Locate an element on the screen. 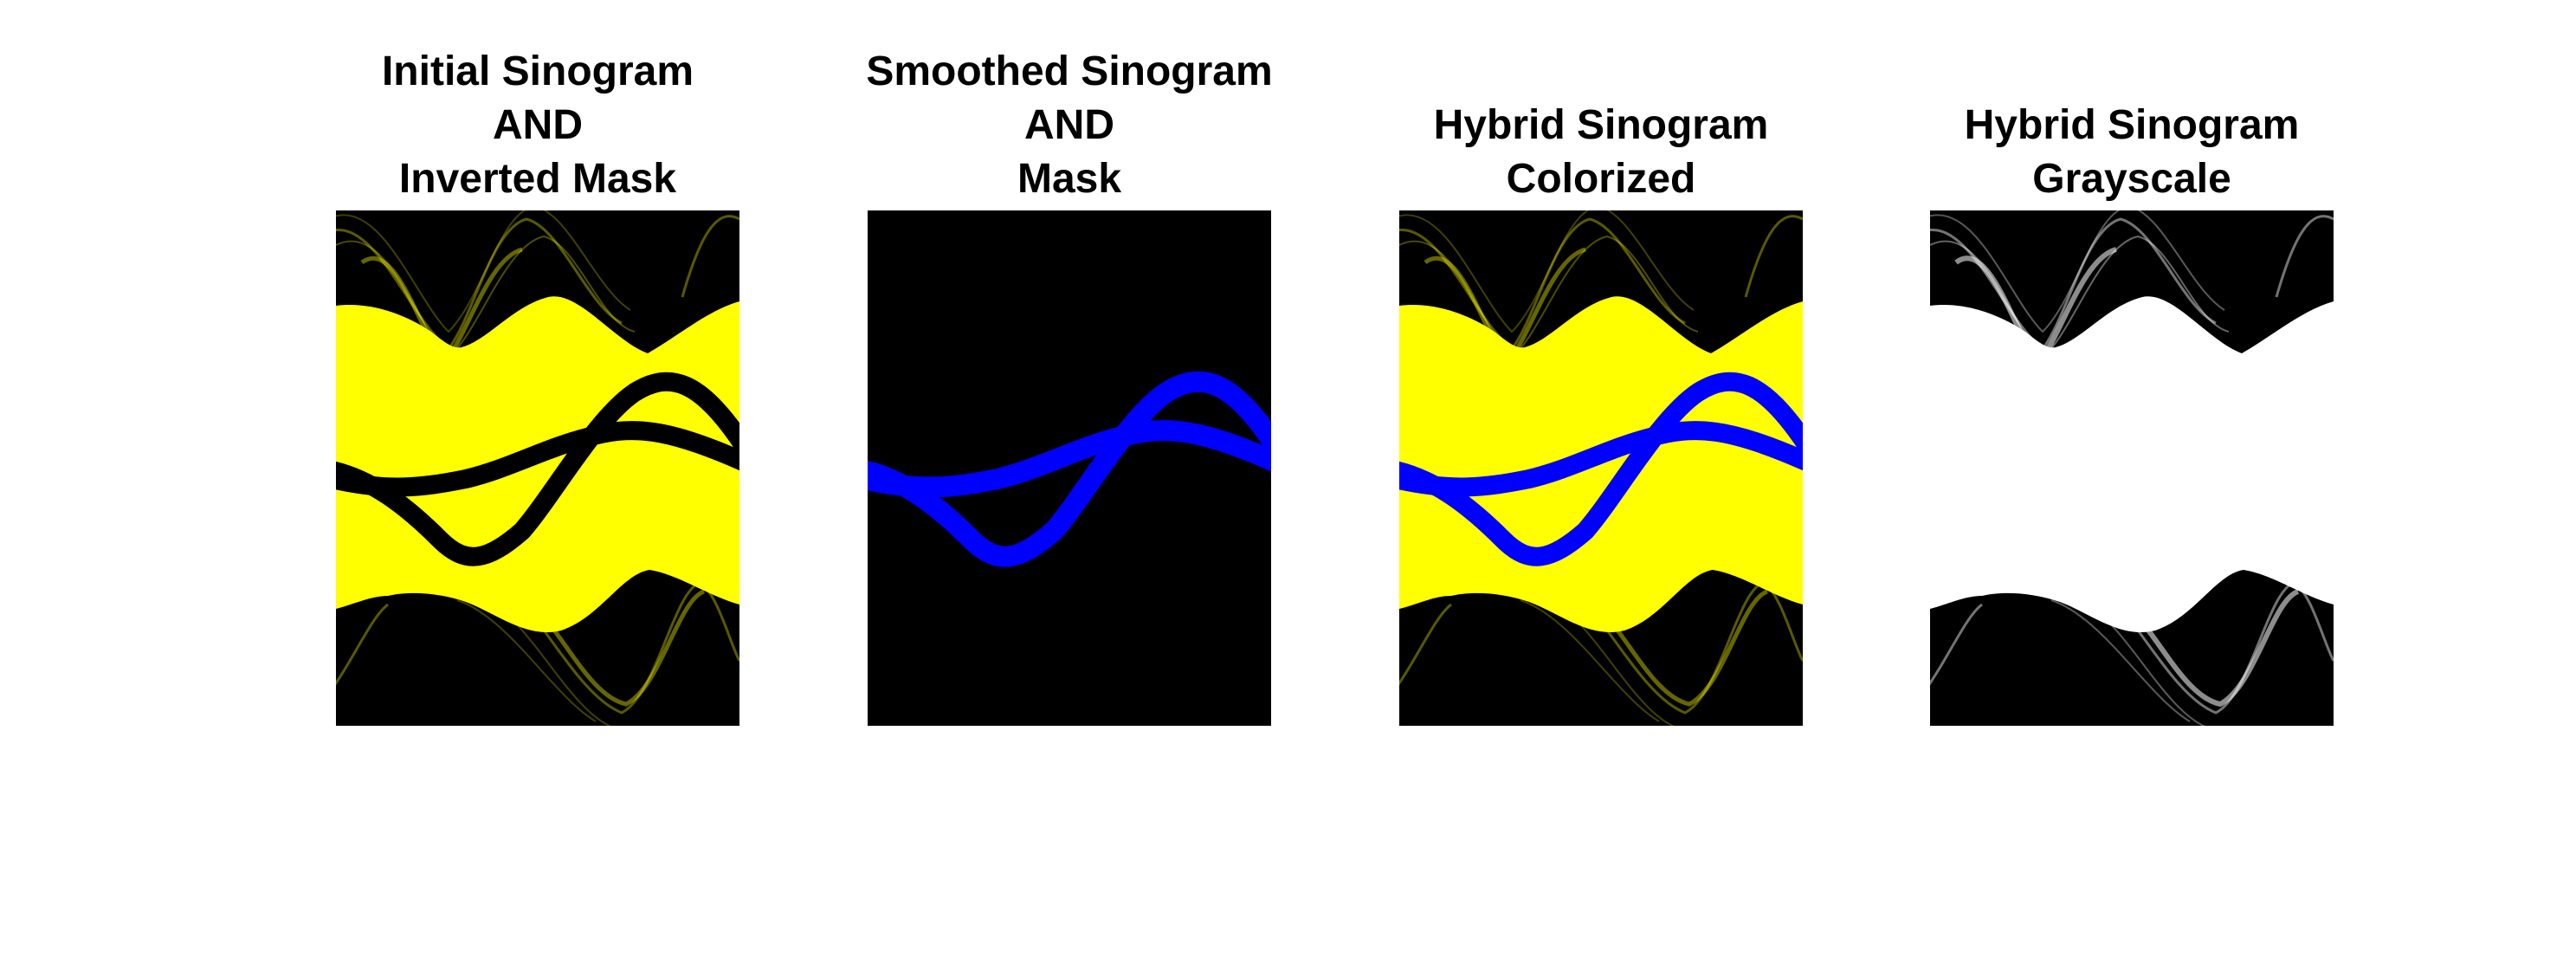 The image size is (2576, 970). panel-title: Initial Sinogram AND Inverted Mask is located at coordinates (538, 125).